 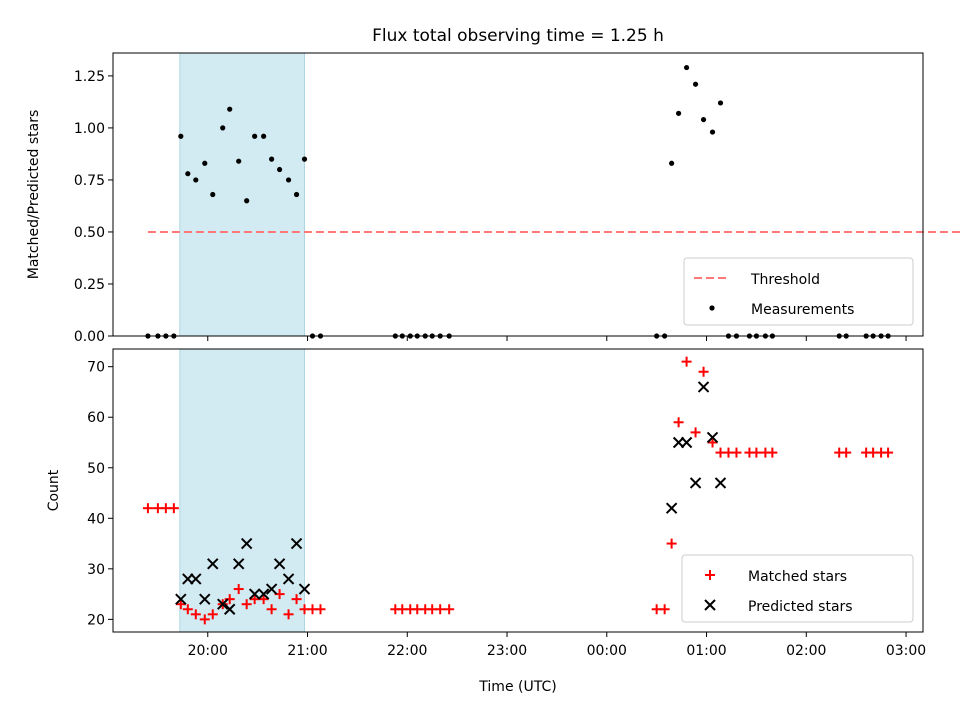 What do you see at coordinates (96, 620) in the screenshot?
I see `y-tick-label: 20` at bounding box center [96, 620].